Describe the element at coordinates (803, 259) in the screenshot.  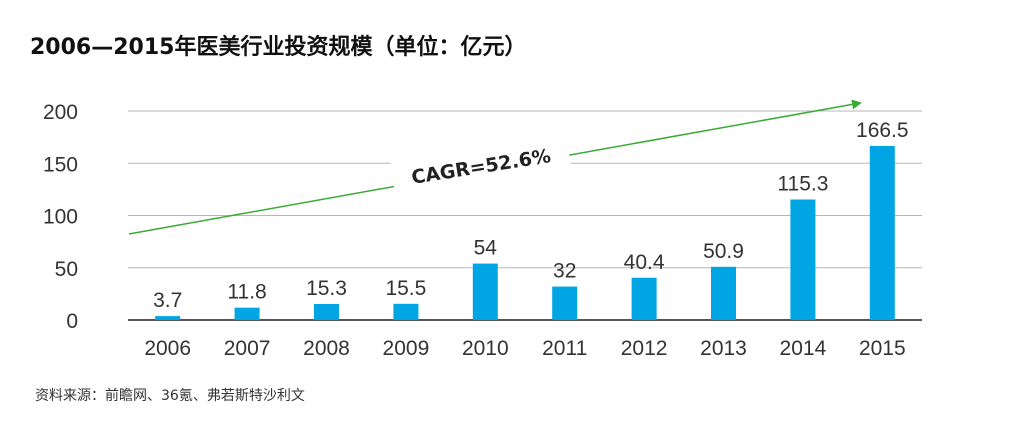
I see `bar-2014` at that location.